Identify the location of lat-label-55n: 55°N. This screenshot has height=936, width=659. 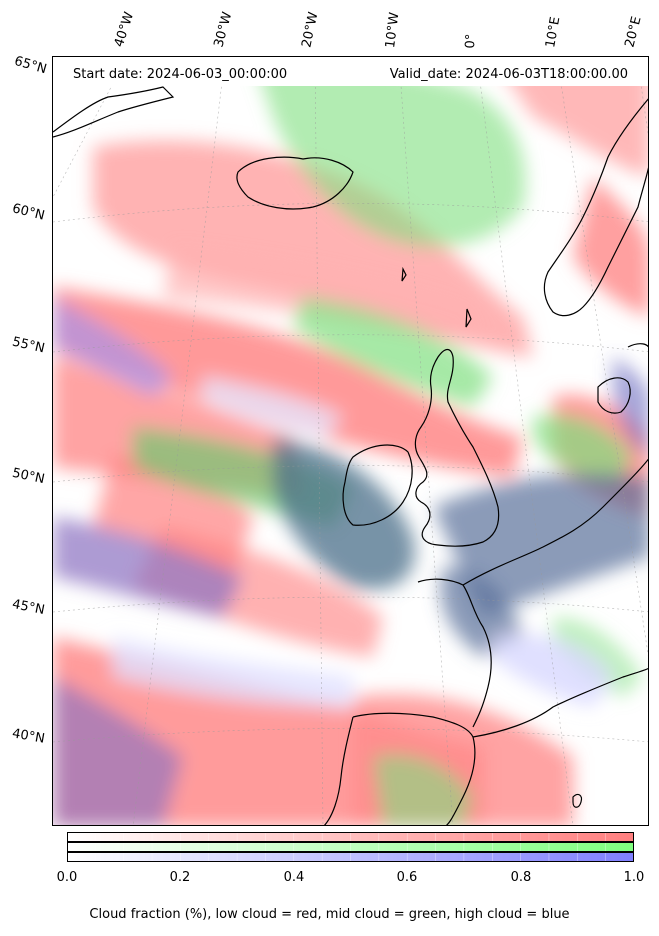
(28, 345).